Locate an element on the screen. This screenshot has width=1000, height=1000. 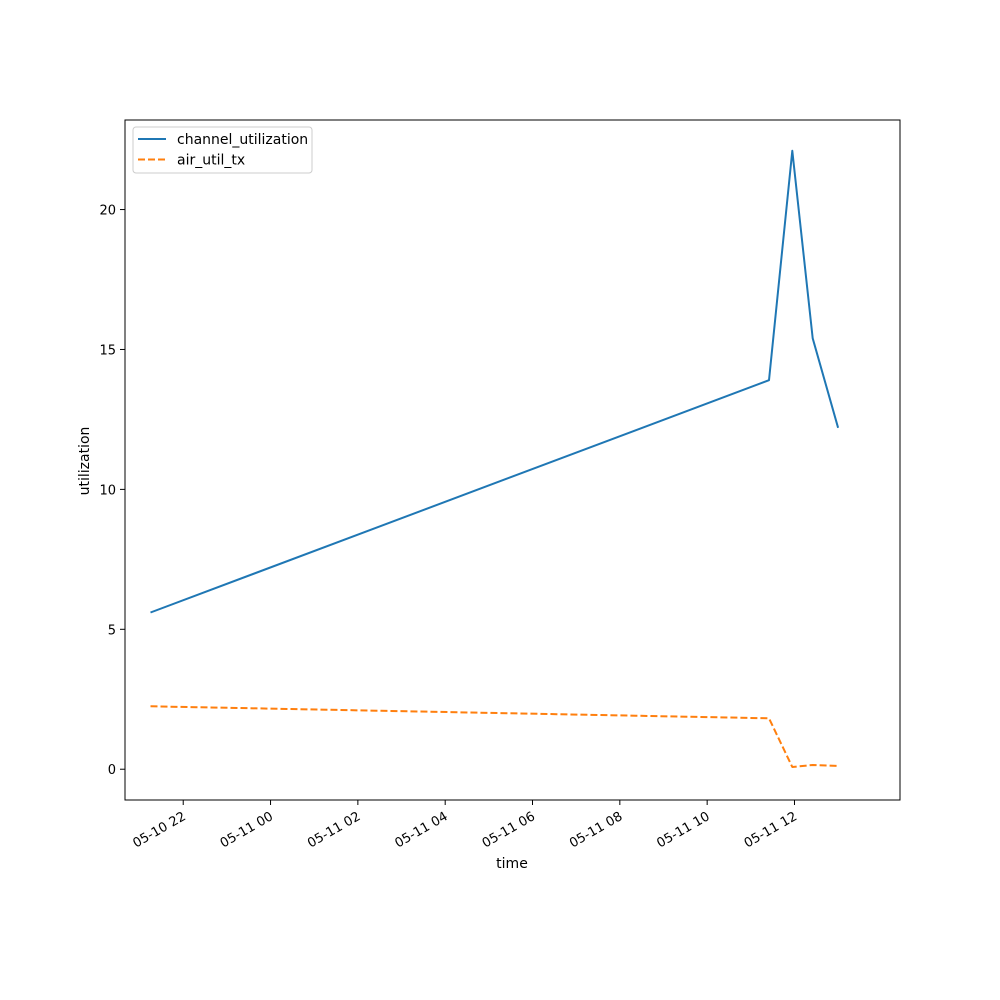
y-axis-ticks: 0 5 10 15 20 is located at coordinates (112, 491).